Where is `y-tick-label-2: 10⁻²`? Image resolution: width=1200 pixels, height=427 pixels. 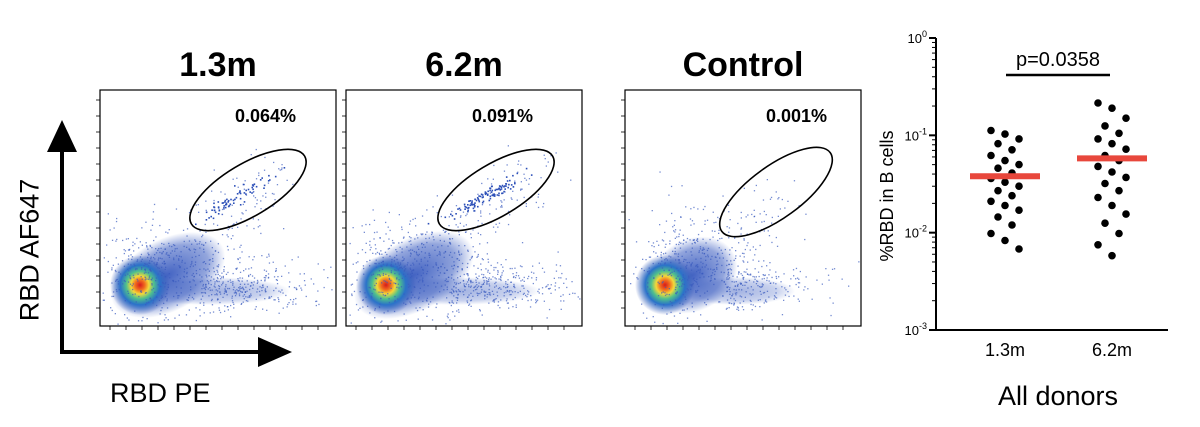 y-tick-label-2: 10⁻² is located at coordinates (916, 232).